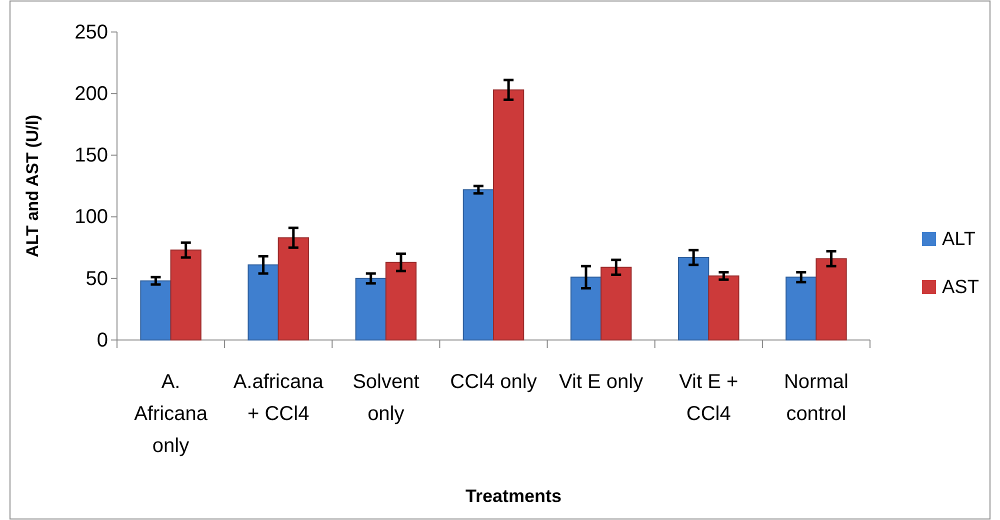 The image size is (1000, 520). Describe the element at coordinates (102, 340) in the screenshot. I see `y-tick-label: 0` at that location.